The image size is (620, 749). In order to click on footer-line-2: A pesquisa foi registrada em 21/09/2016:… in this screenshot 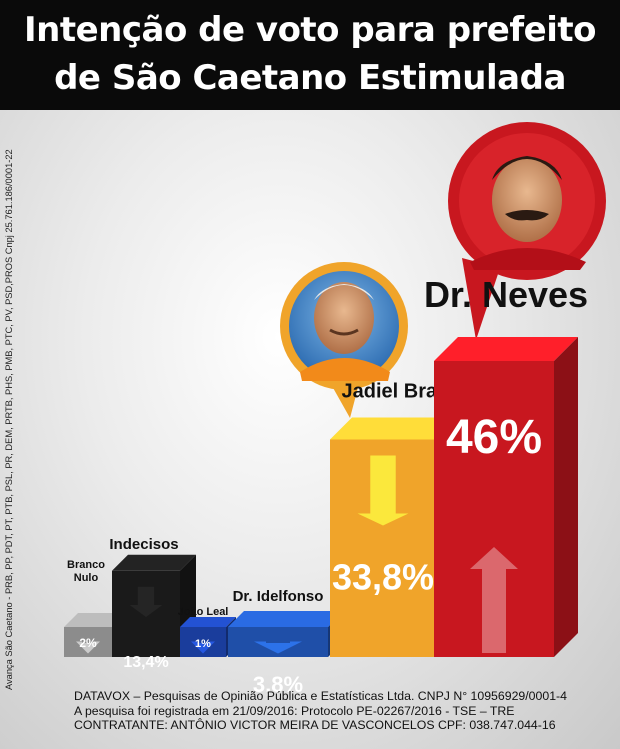, I will do `click(294, 710)`.